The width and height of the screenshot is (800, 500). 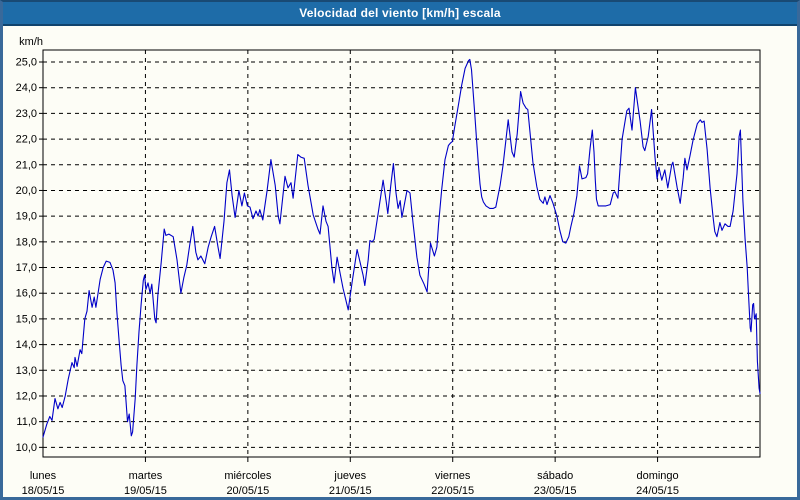 I want to click on x-axis-date-label: 20/05/15, so click(x=247, y=491).